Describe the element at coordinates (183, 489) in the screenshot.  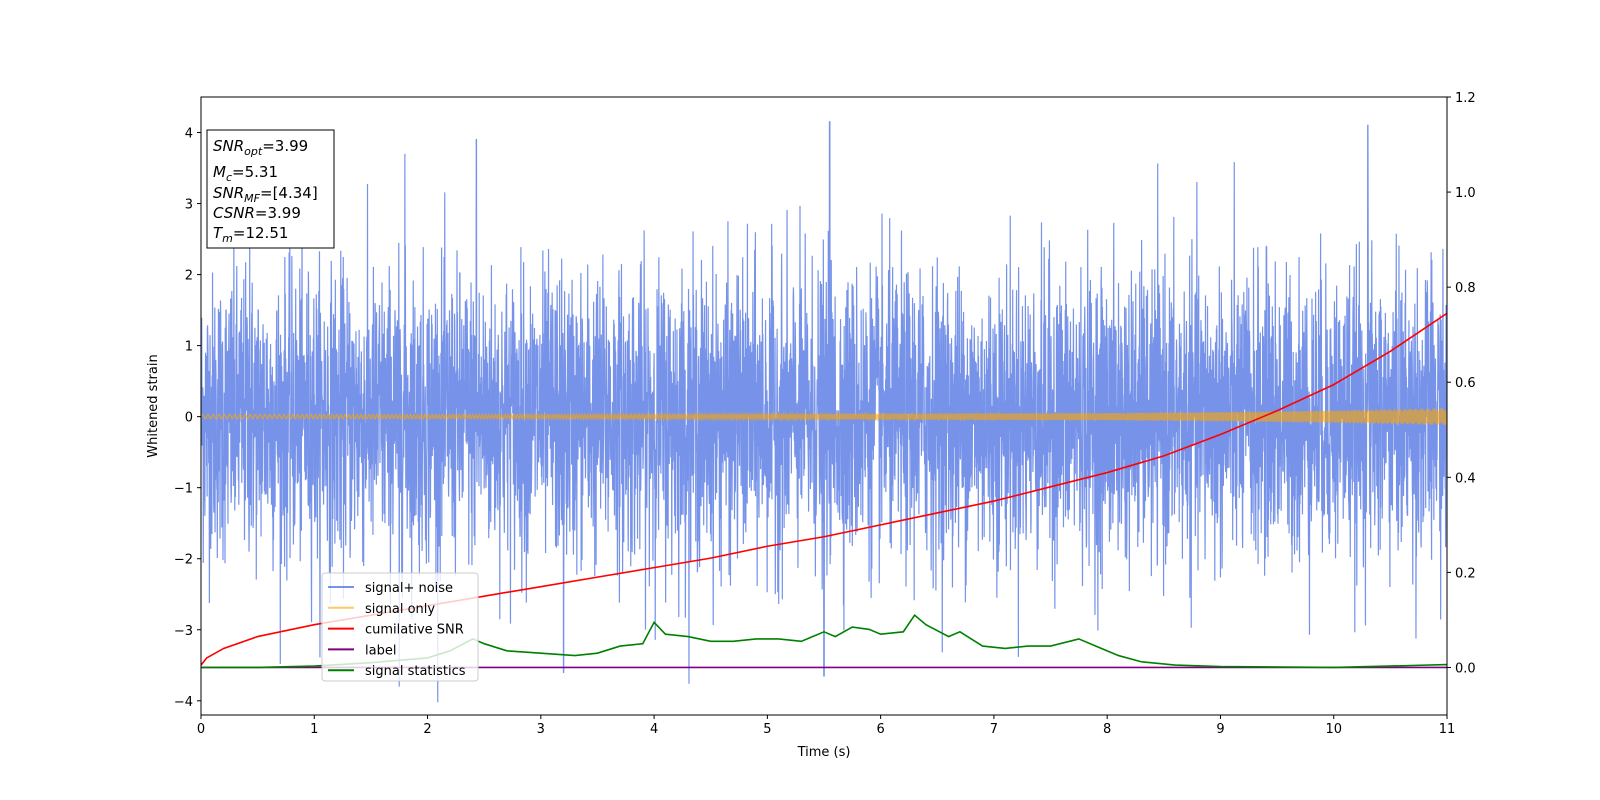
I see `y-tick-label: −1` at that location.